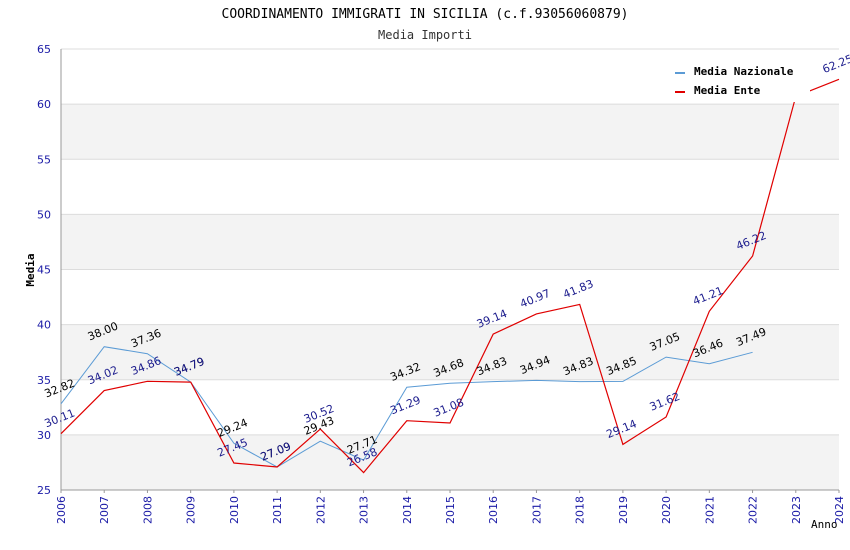  I want to click on x-tick-label: 2022, so click(753, 510).